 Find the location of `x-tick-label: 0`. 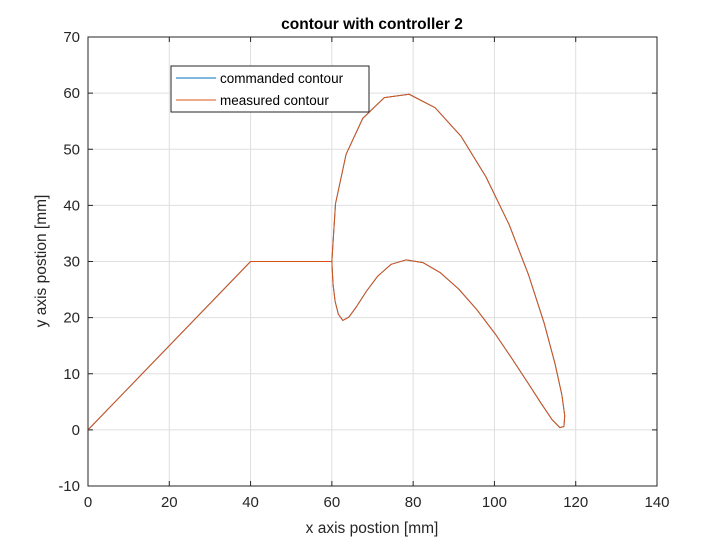

x-tick-label: 0 is located at coordinates (88, 502).